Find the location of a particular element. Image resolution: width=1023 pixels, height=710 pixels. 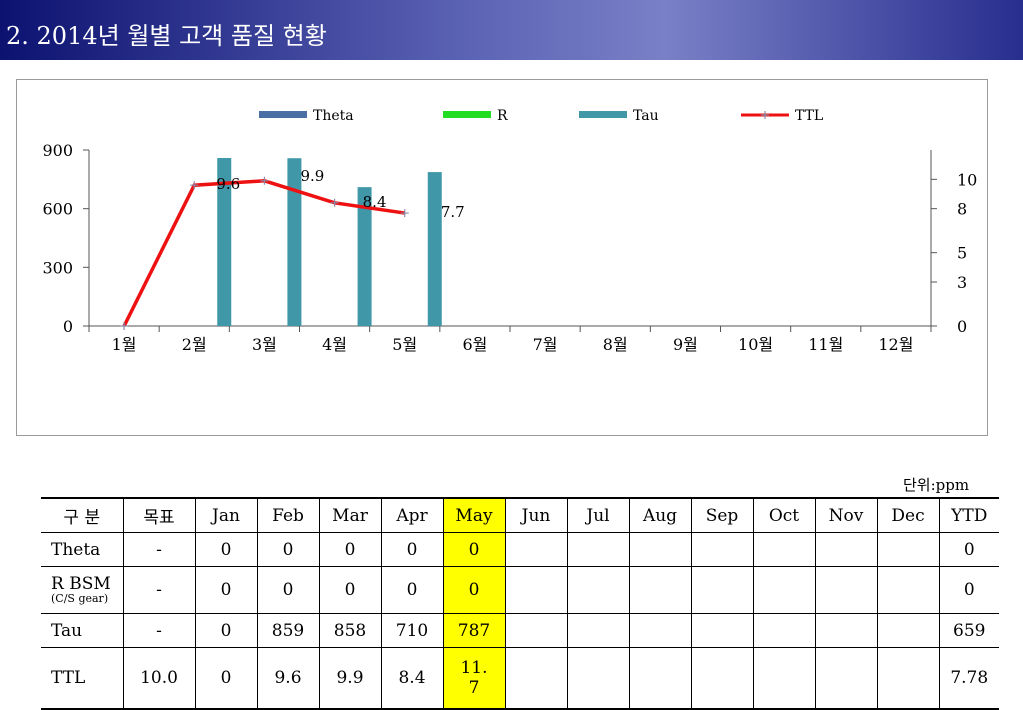

x-tick-label: 2월 is located at coordinates (194, 344).